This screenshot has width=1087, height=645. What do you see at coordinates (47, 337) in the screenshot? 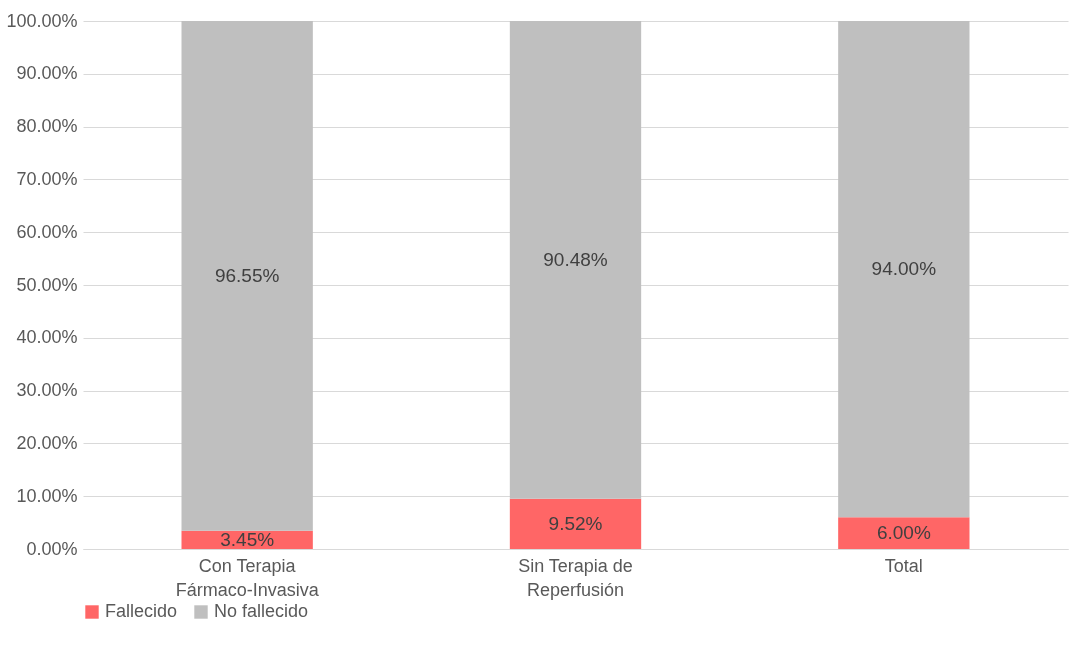
I see `y-tick-label: 40.00%` at bounding box center [47, 337].